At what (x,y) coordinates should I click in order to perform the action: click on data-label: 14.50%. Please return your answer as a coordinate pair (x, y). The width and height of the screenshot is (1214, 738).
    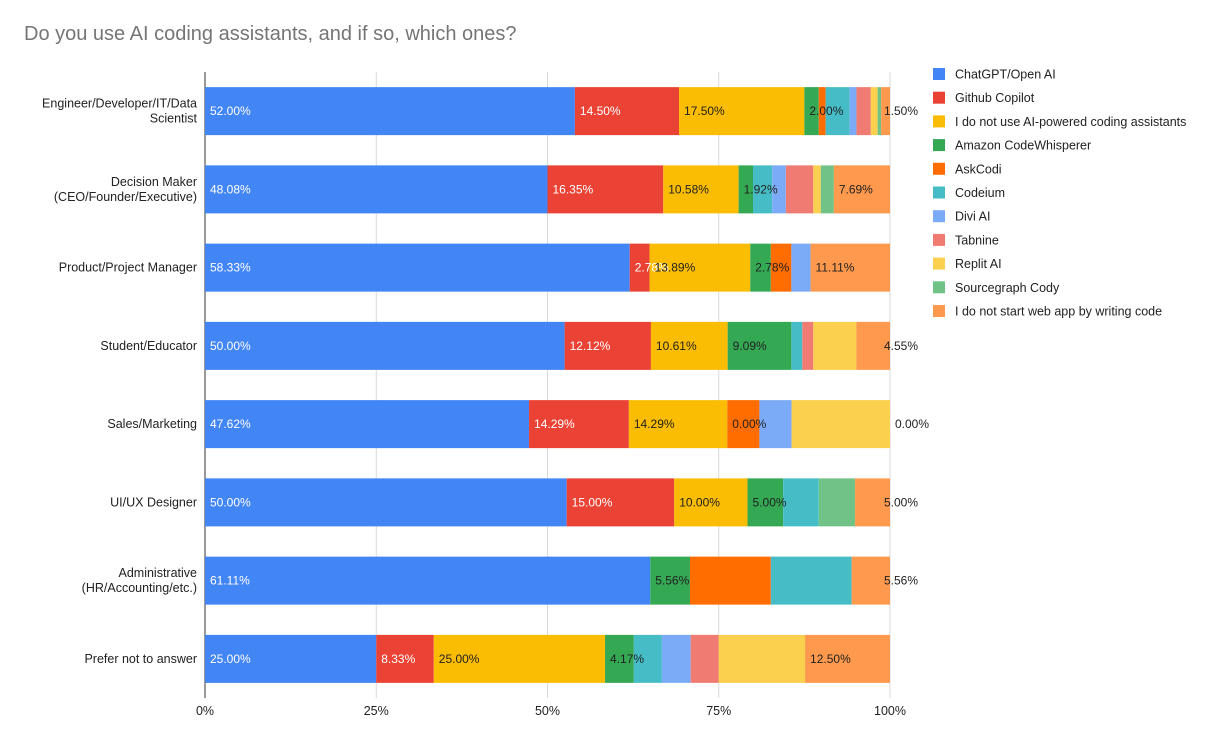
    Looking at the image, I should click on (600, 111).